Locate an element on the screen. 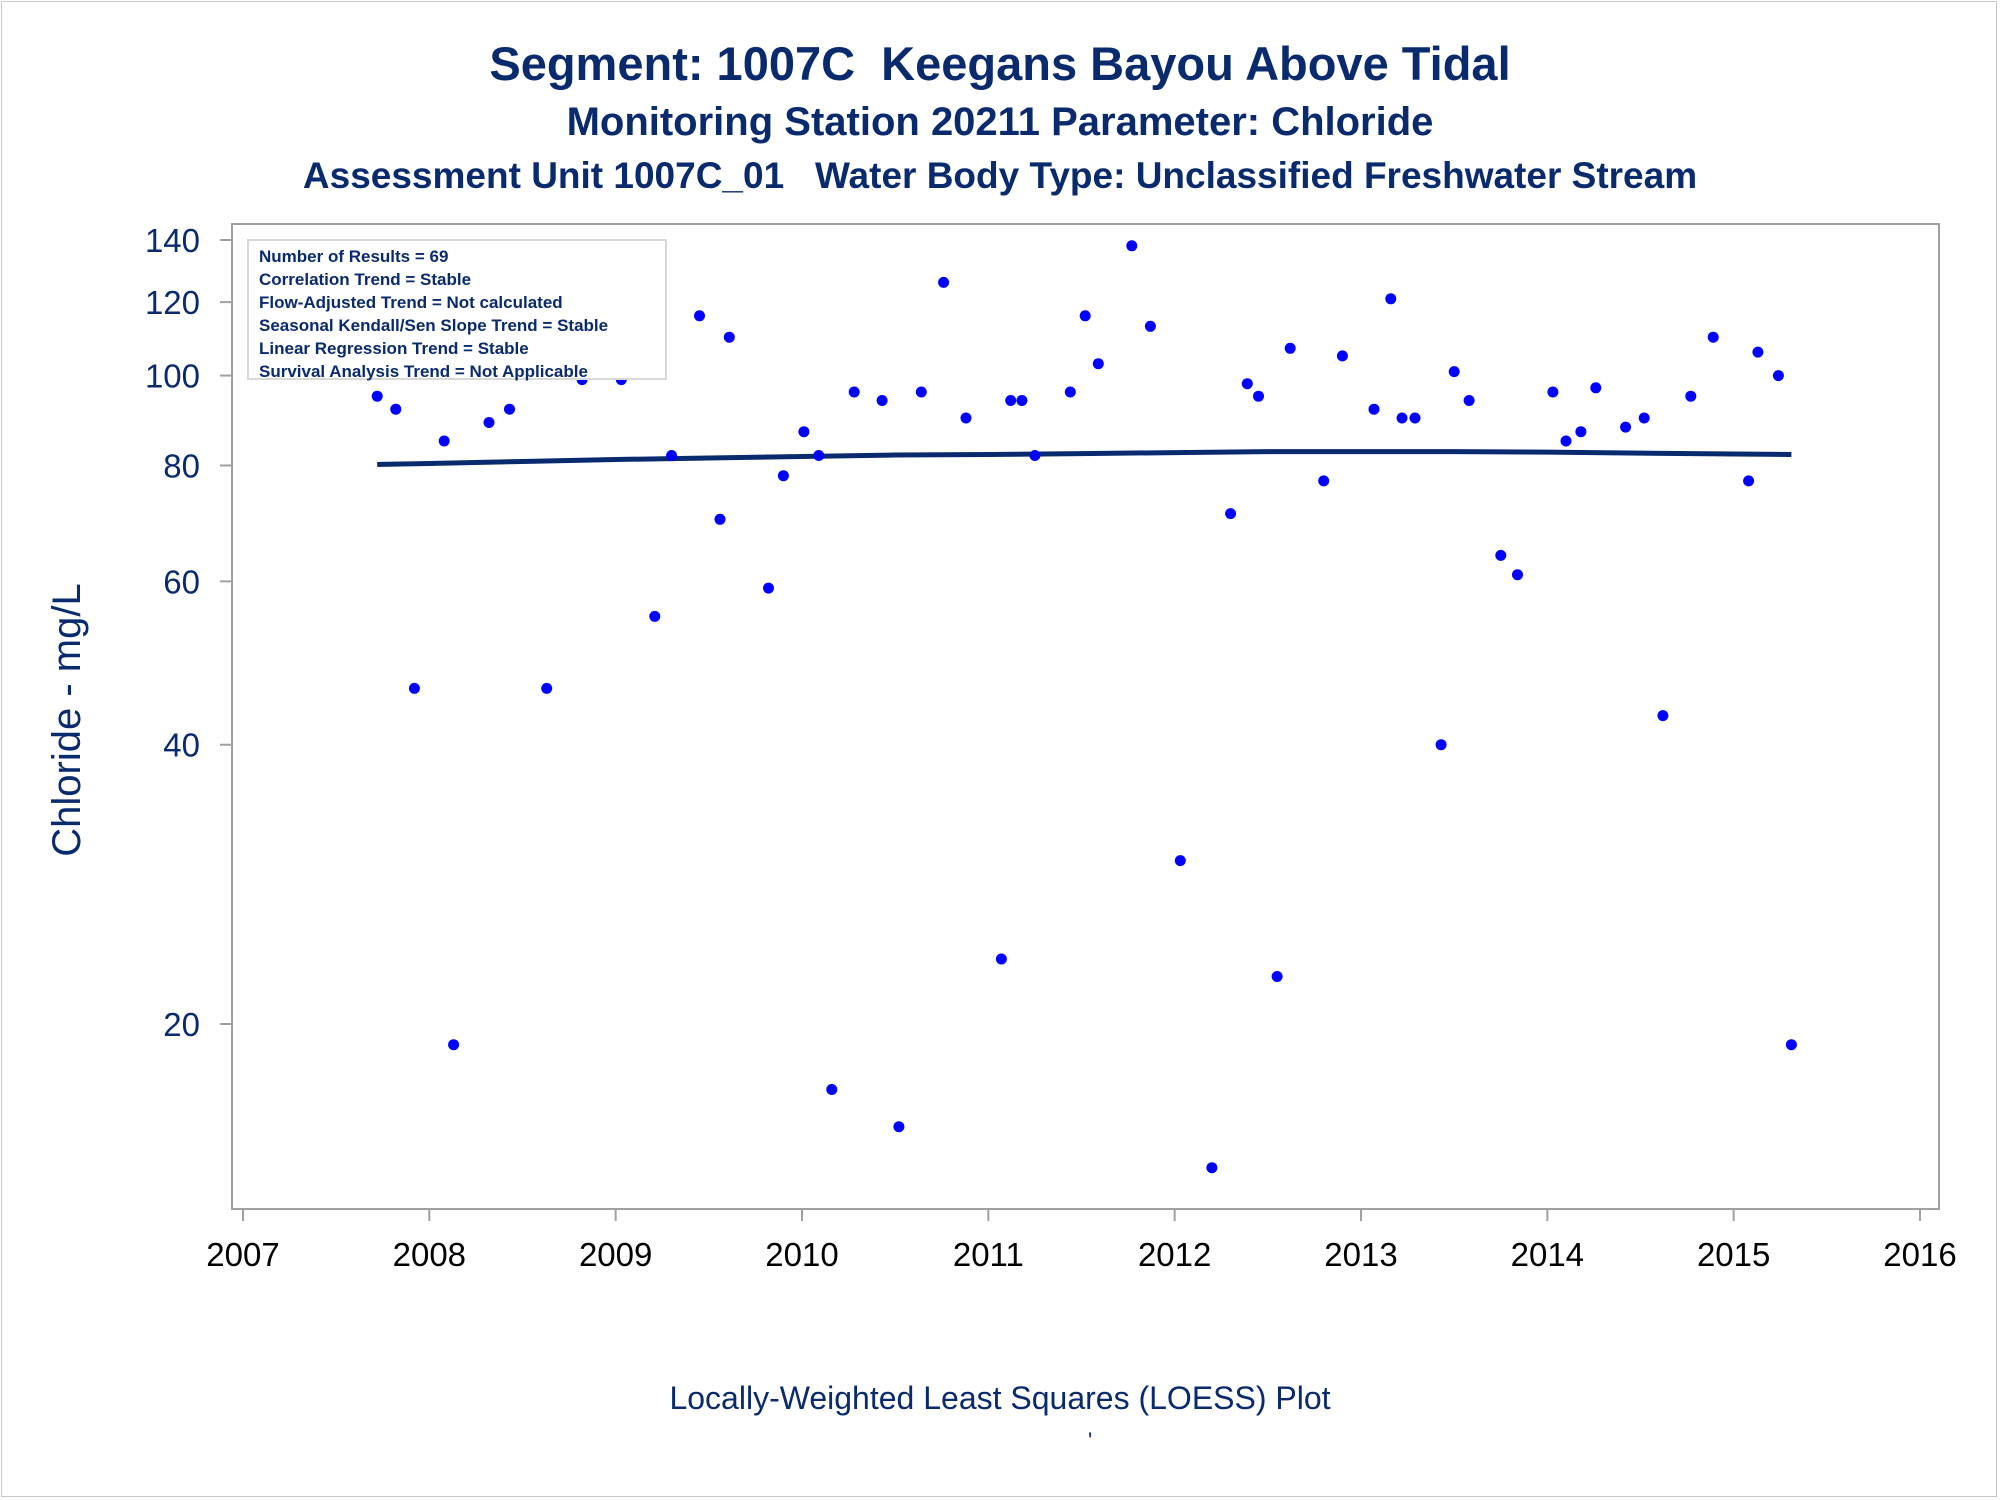  y-axis-label: Chloride - mg/L is located at coordinates (67, 719).